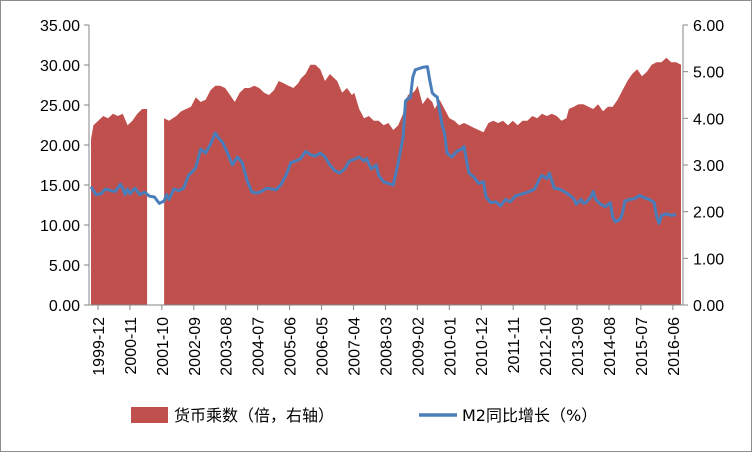  Describe the element at coordinates (60, 106) in the screenshot. I see `left-tick-label: 25.00` at that location.